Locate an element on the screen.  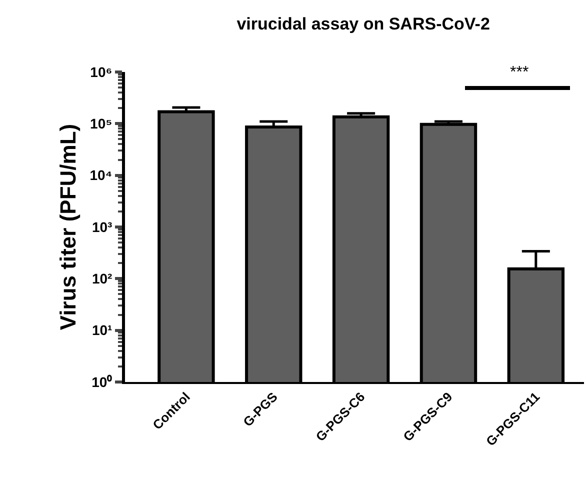
y-tick-label: 10² is located at coordinates (102, 278).